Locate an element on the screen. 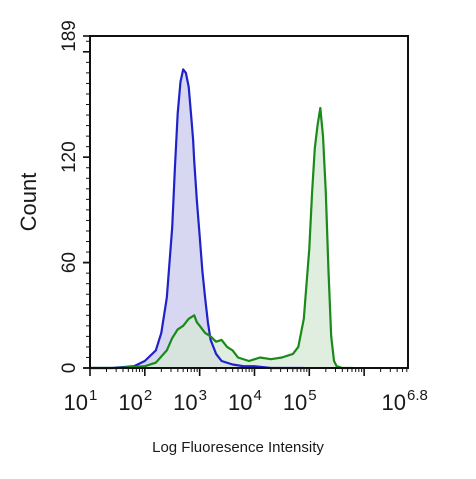 The width and height of the screenshot is (476, 479). x-tick-label: 10 2 is located at coordinates (135, 401).